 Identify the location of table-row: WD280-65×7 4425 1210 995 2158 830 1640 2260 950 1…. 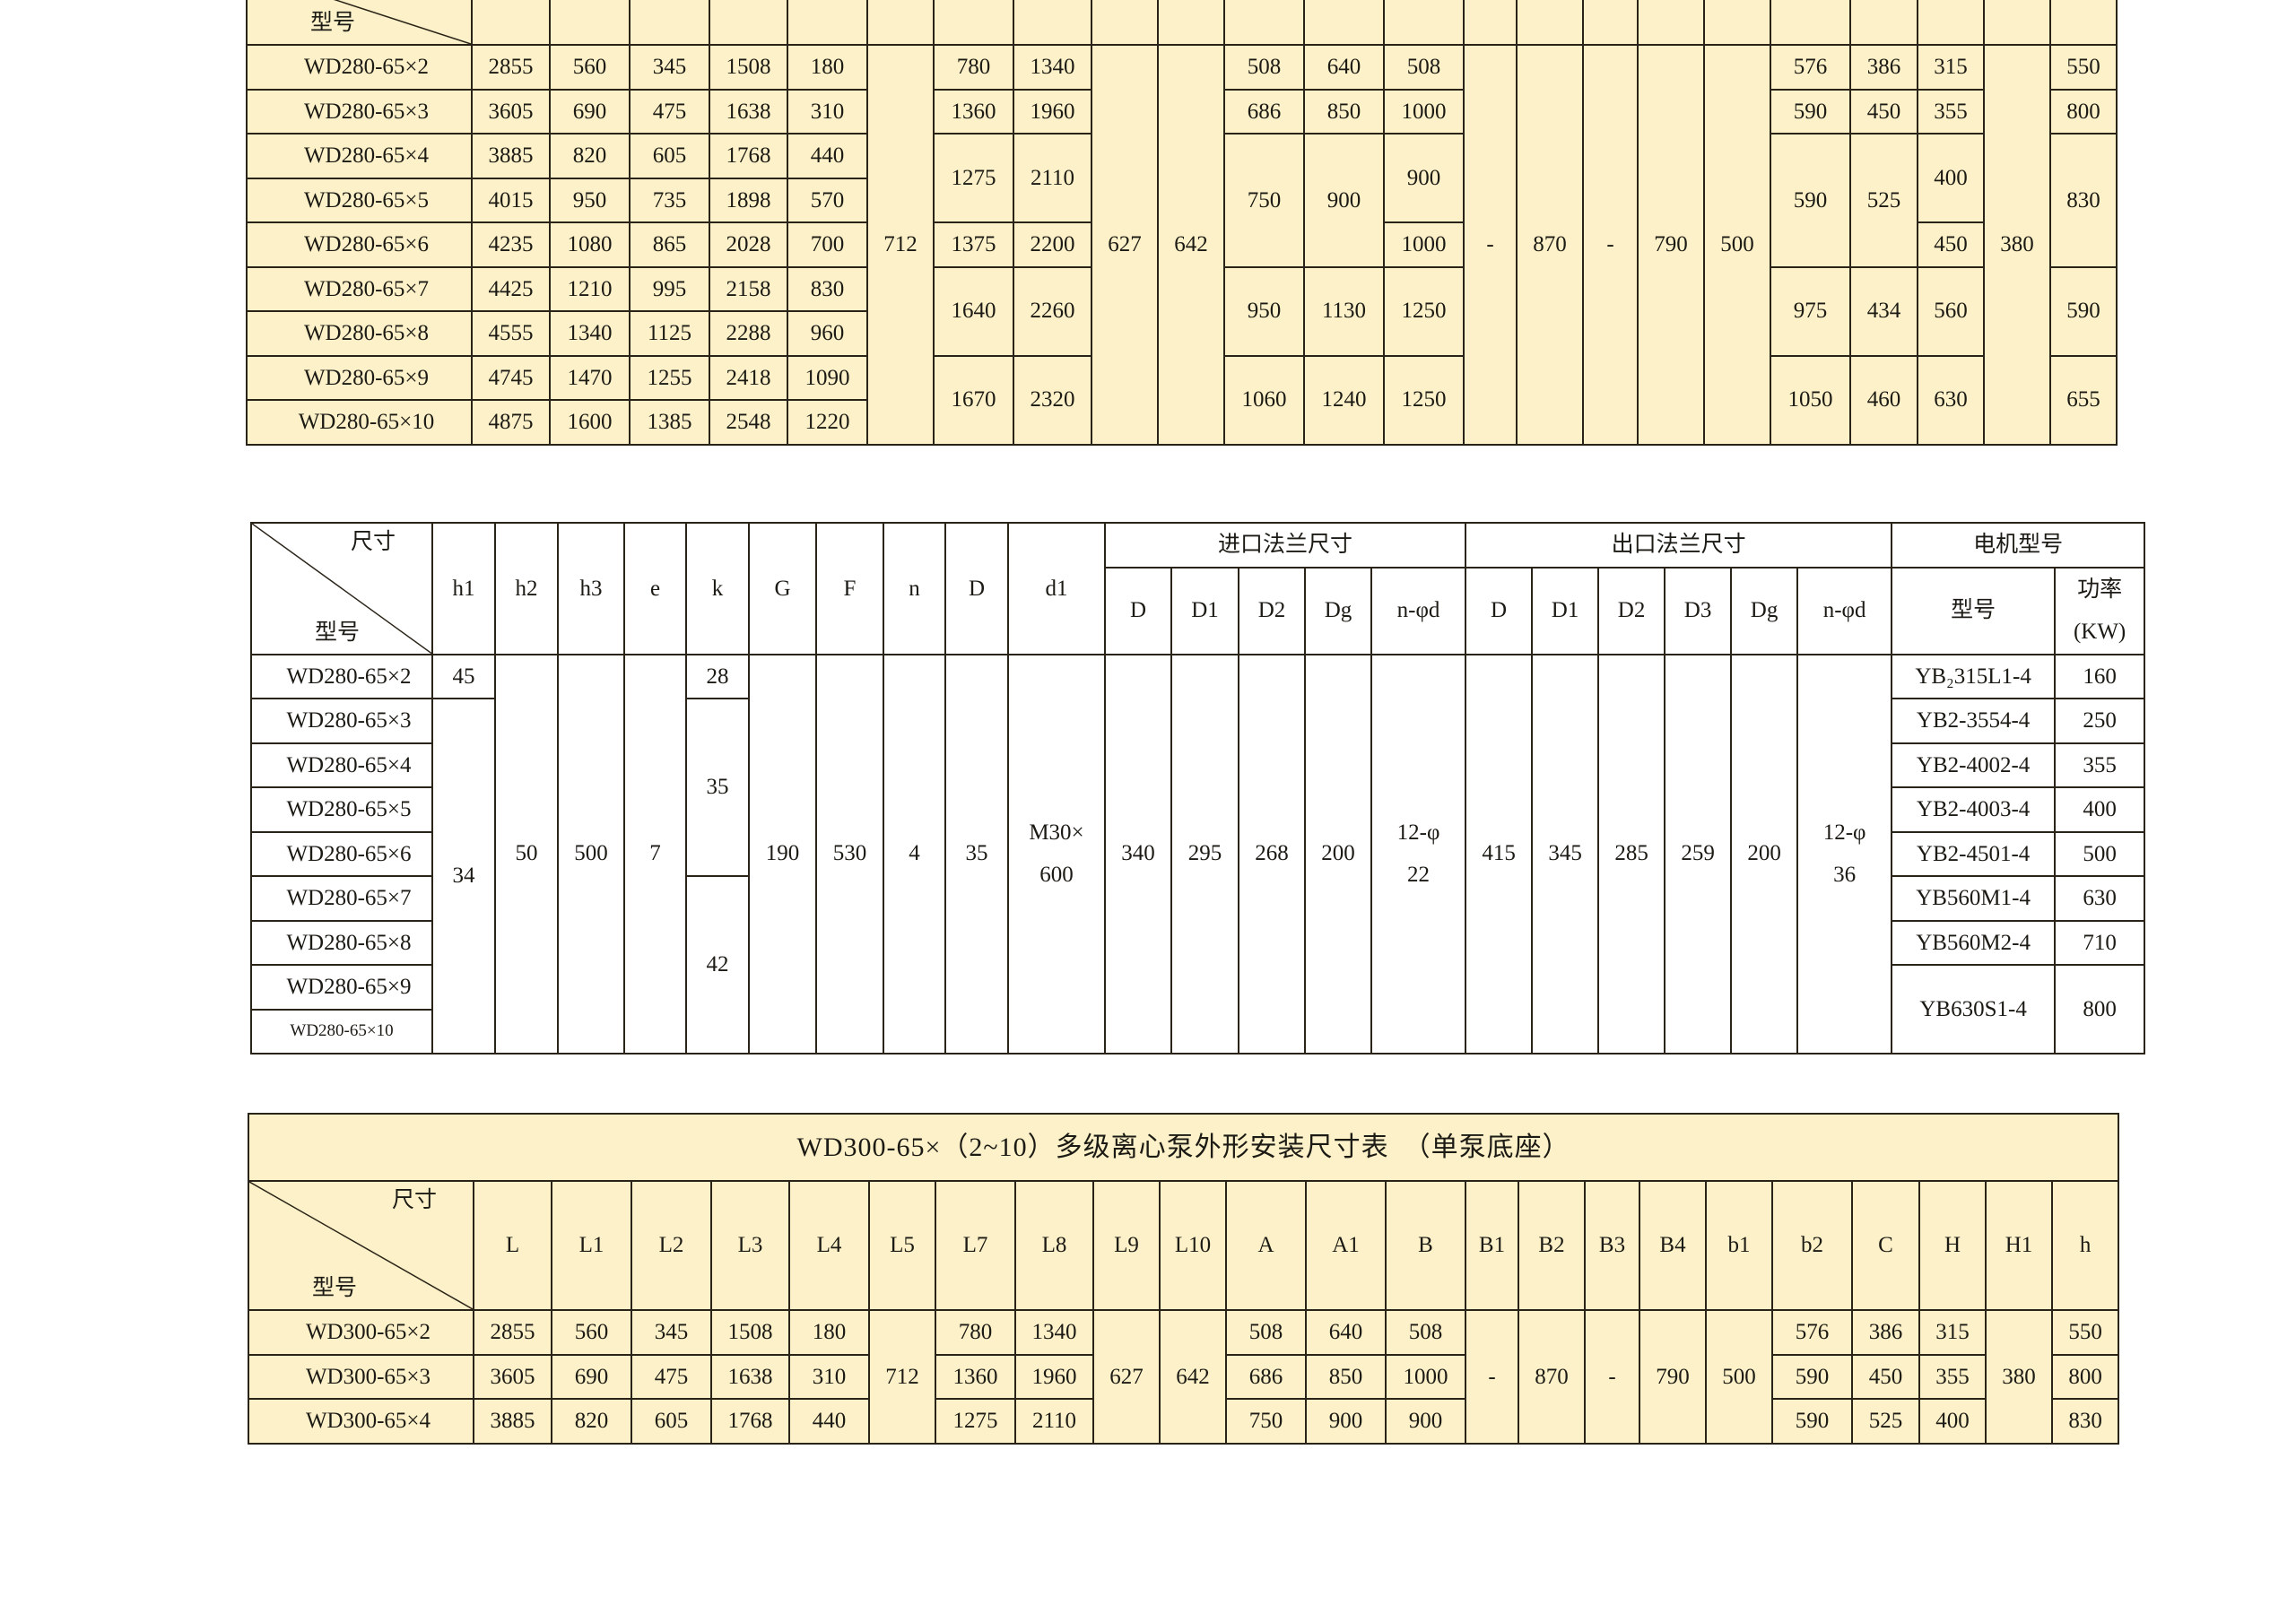
(1182, 311).